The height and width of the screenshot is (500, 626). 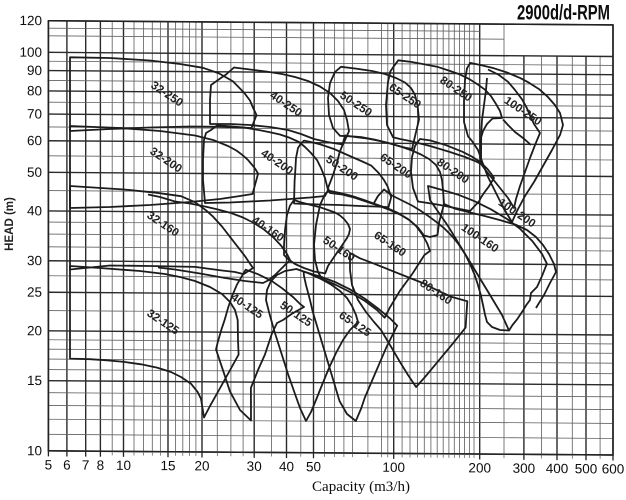 What do you see at coordinates (30, 20) in the screenshot?
I see `svg-text: 120` at bounding box center [30, 20].